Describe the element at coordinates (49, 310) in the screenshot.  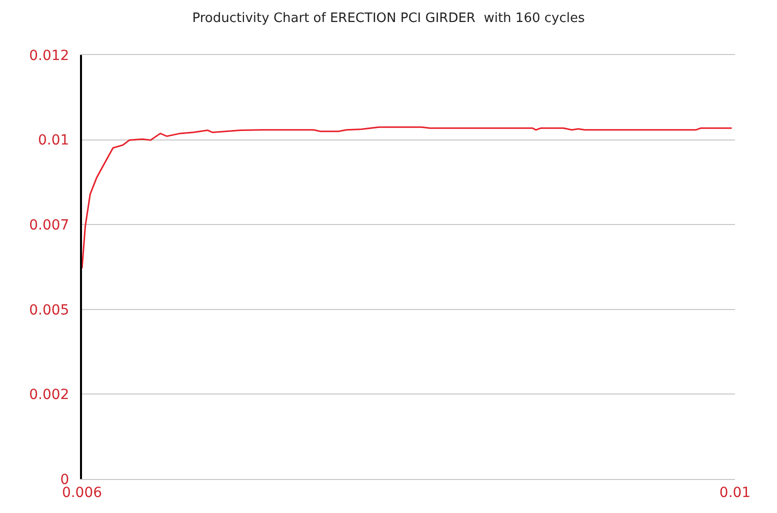
I see `y-tick-label: 0.005` at that location.